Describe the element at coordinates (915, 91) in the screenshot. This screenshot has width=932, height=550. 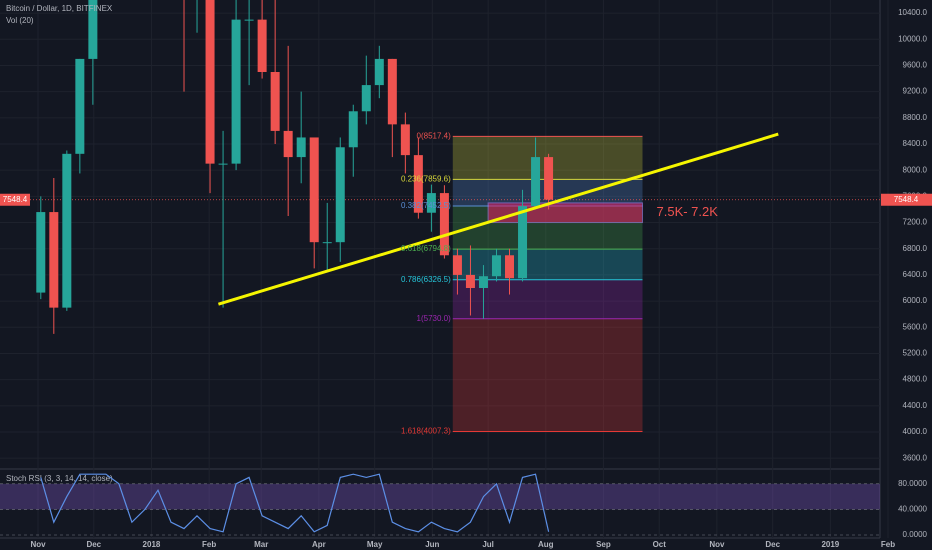
I see `y-tick-label: 9200.0` at that location.